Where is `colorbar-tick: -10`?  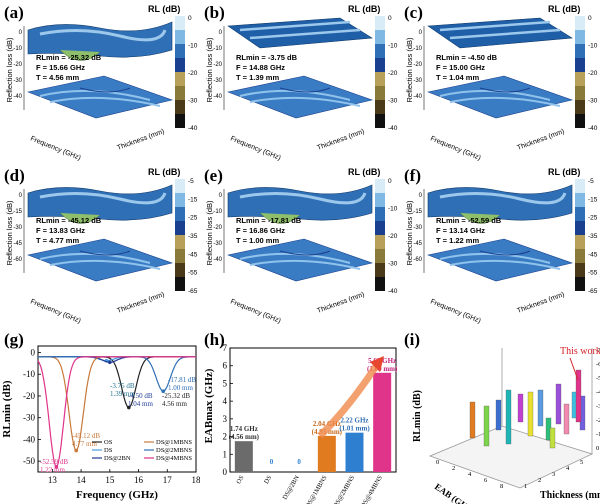 colorbar-tick: -10 is located at coordinates (193, 46).